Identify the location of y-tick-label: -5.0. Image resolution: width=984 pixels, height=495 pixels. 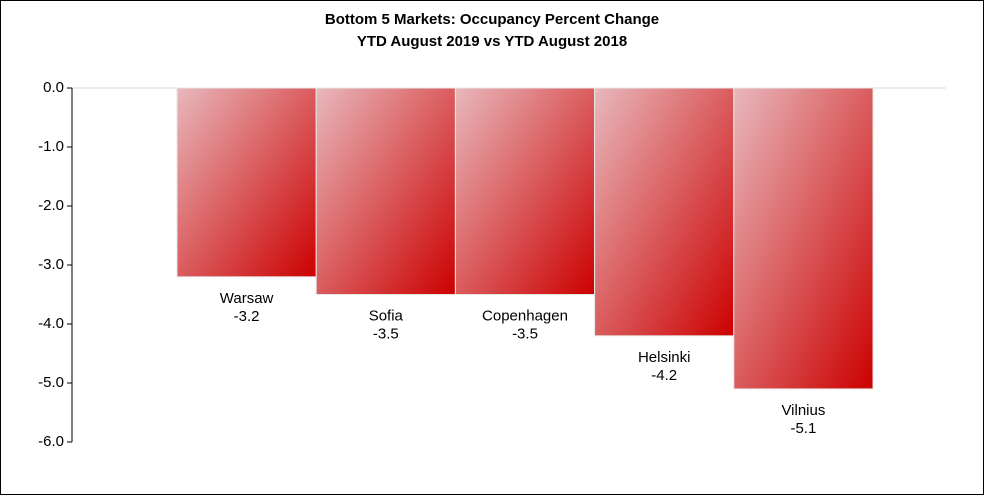
(51, 382).